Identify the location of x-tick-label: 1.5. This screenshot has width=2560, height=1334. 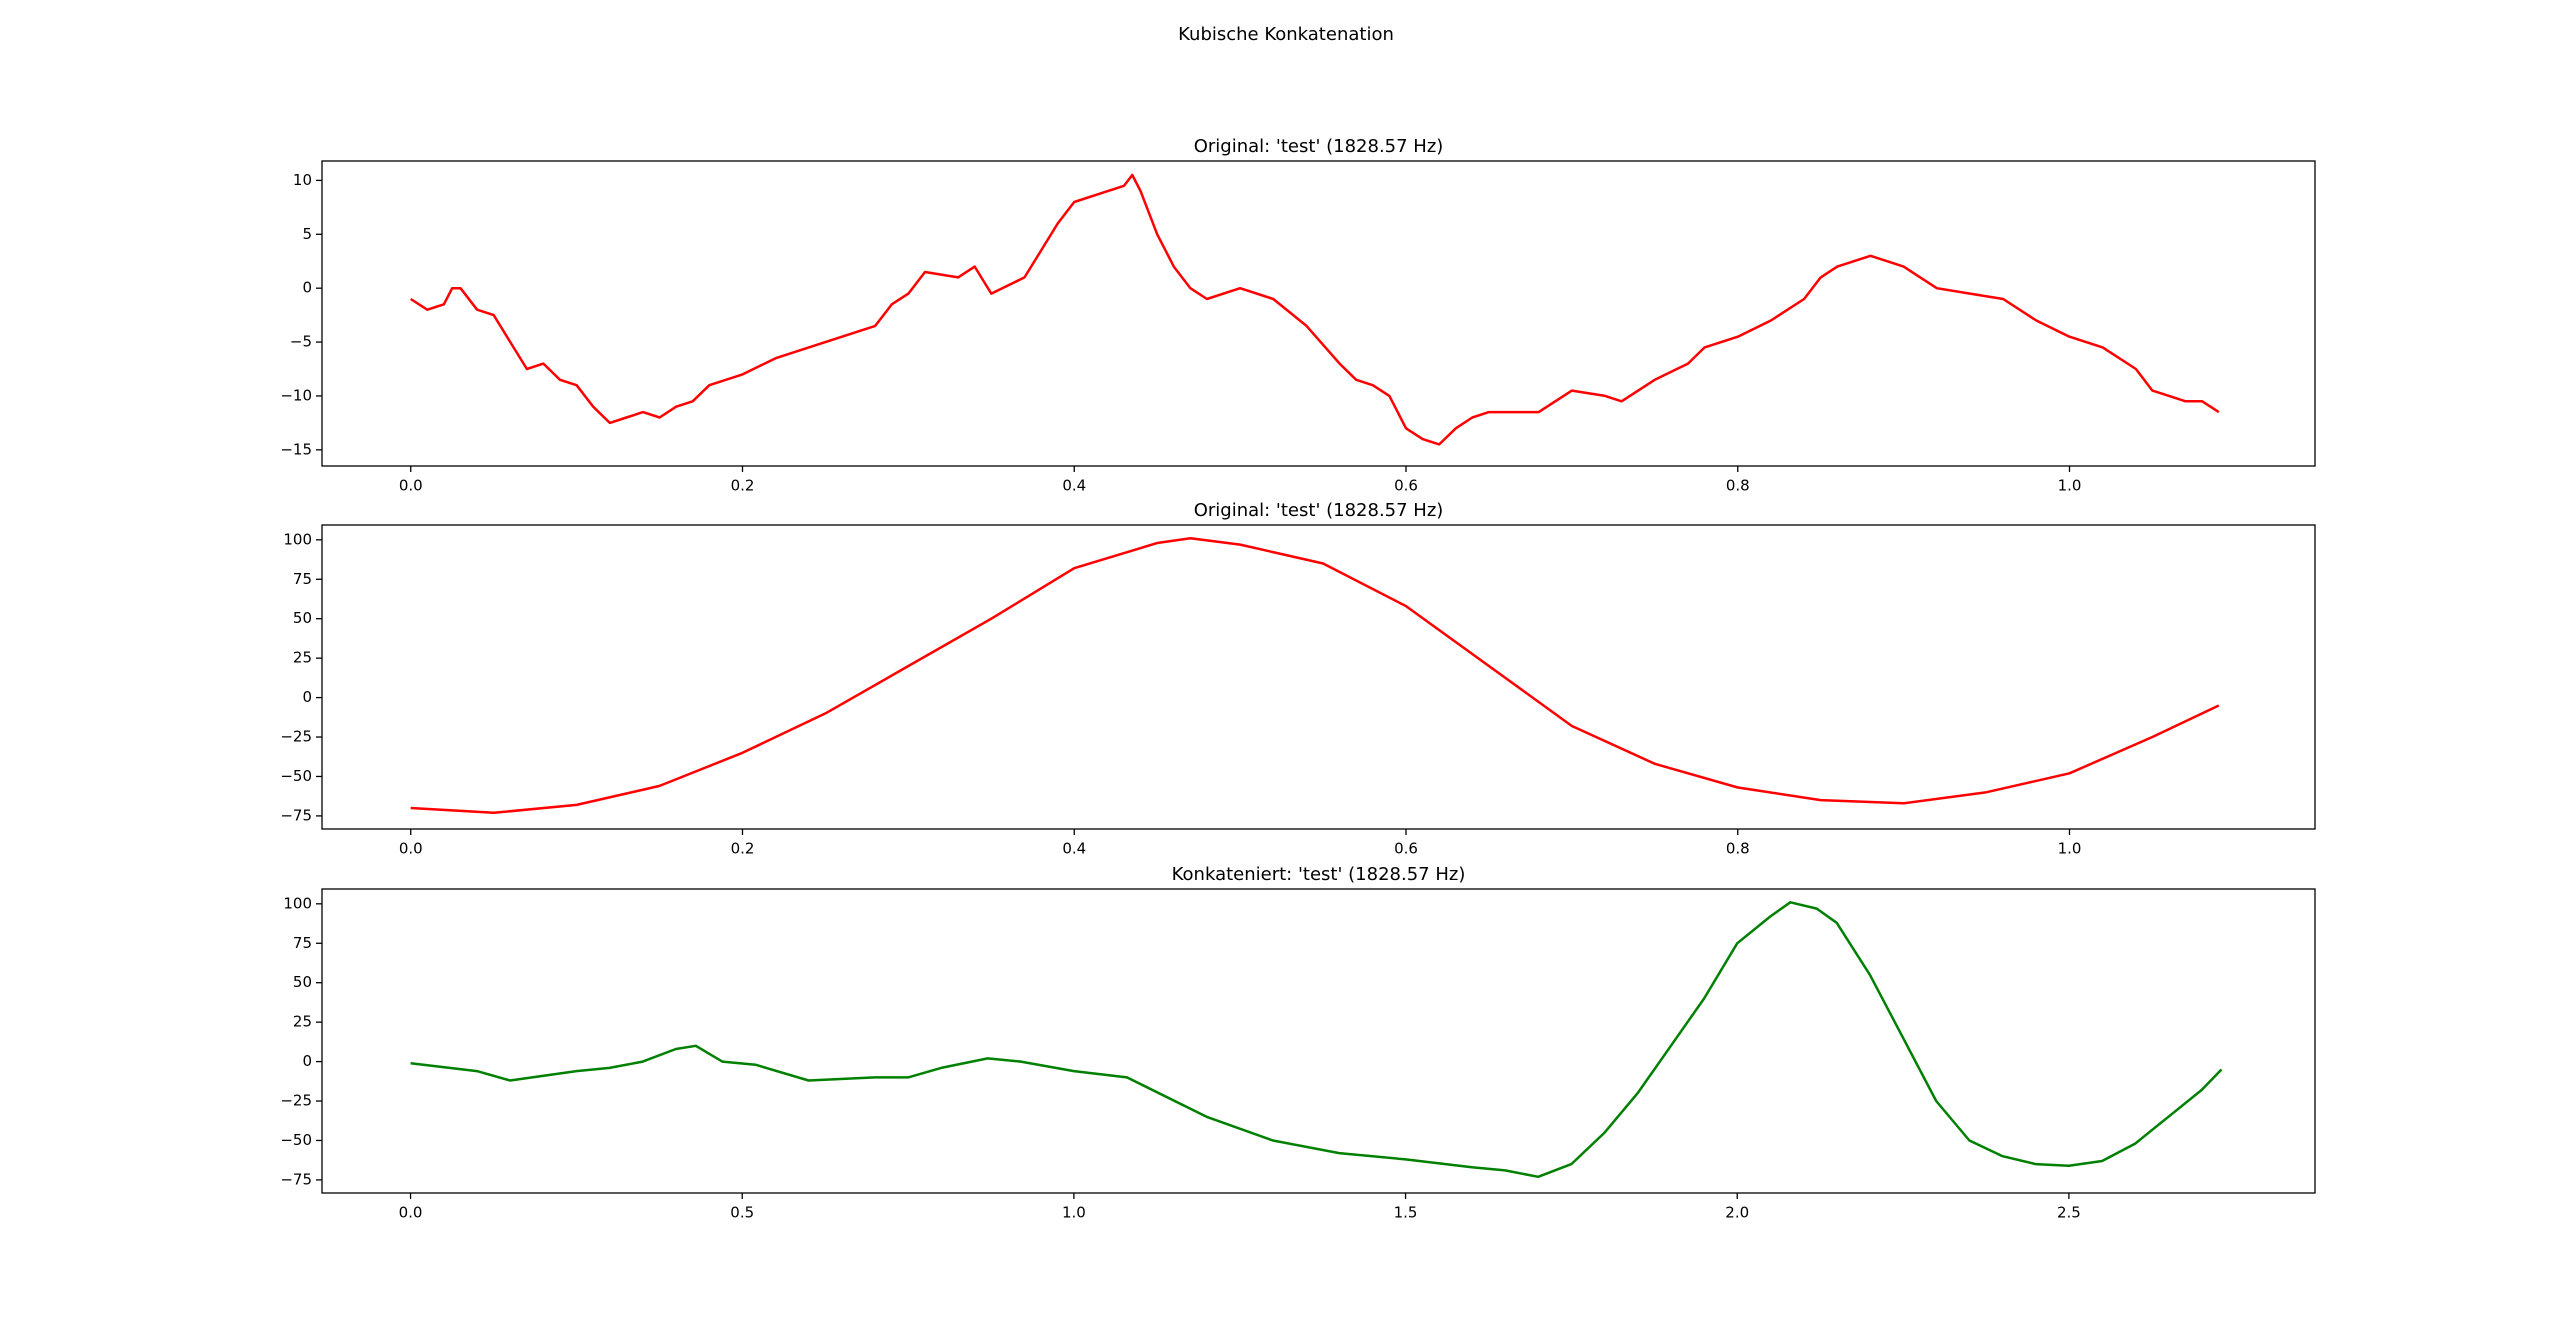
(1406, 1213).